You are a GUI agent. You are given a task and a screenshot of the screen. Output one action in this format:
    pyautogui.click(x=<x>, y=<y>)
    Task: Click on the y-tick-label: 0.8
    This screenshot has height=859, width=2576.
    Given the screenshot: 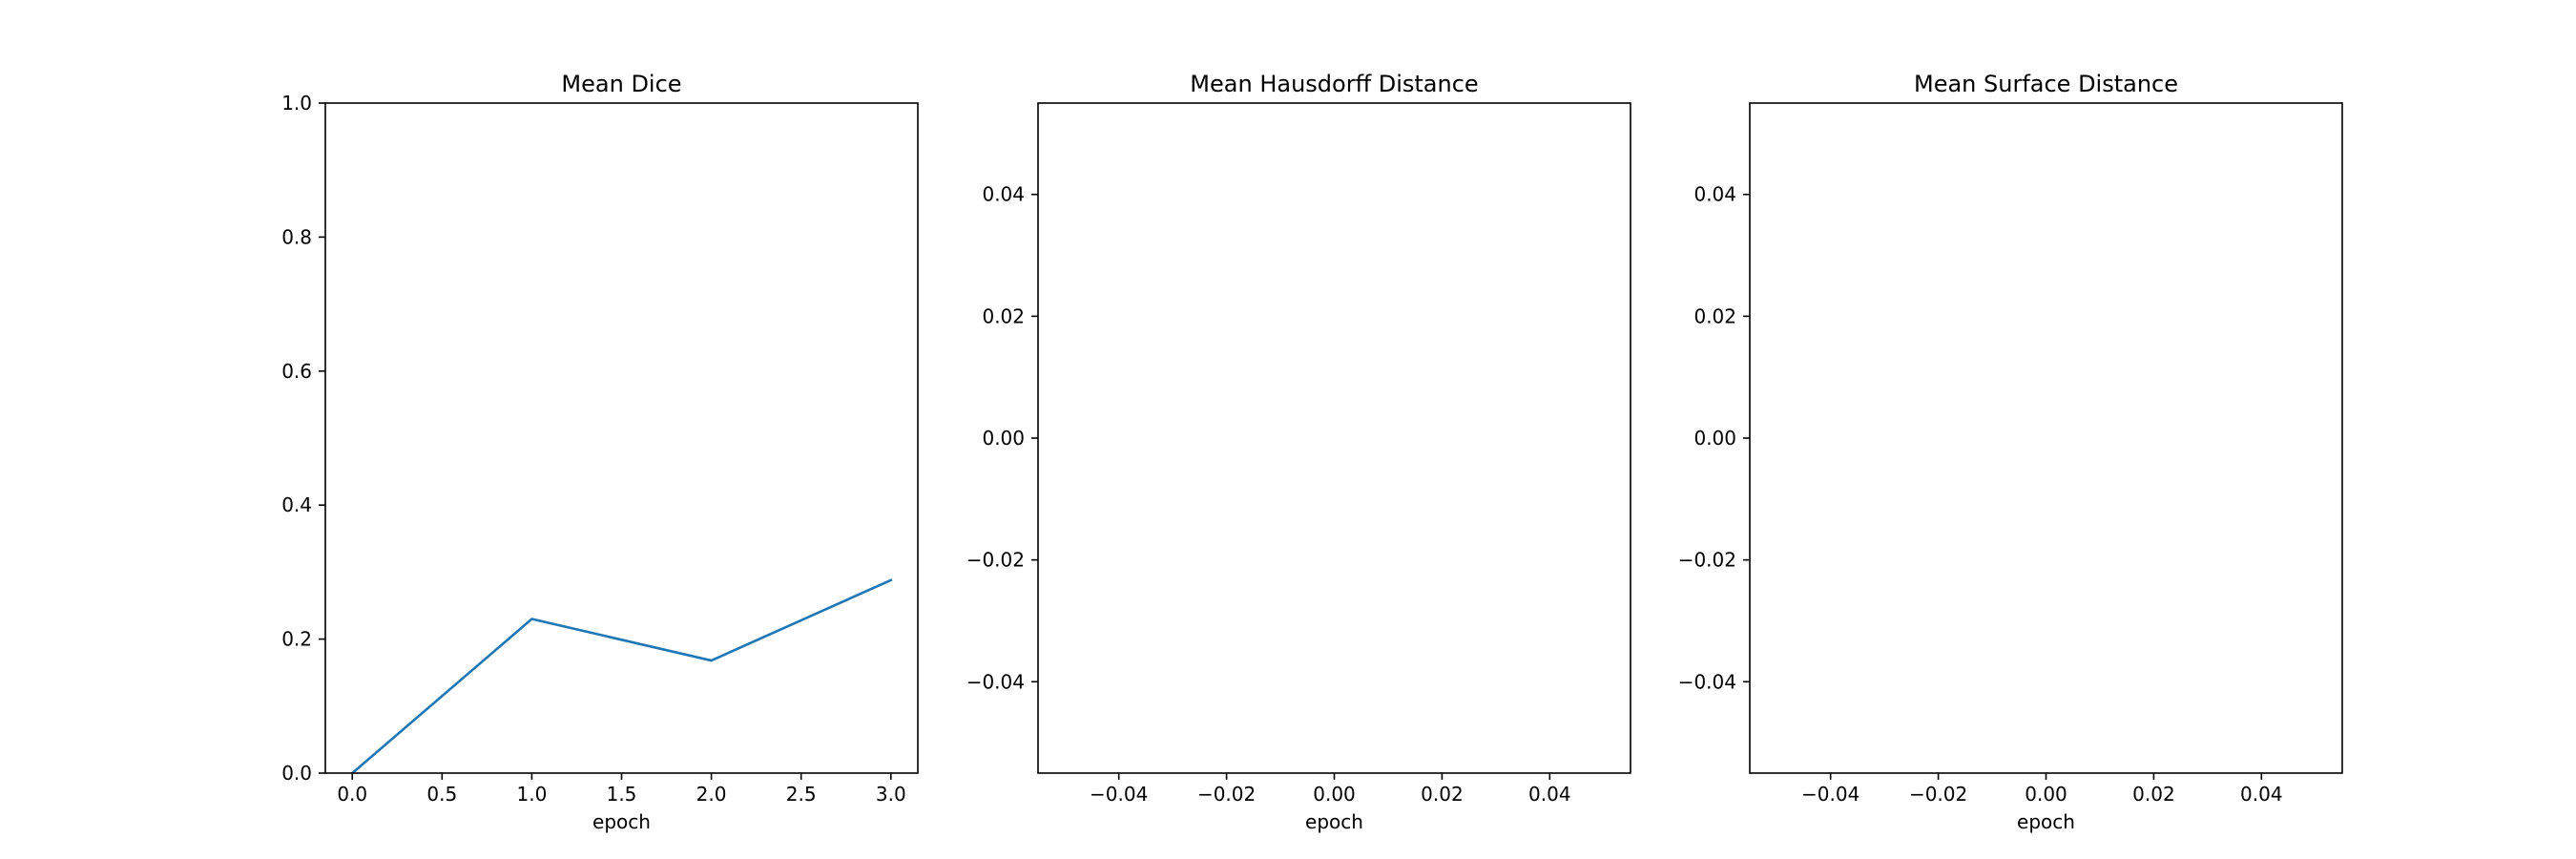 What is the action you would take?
    pyautogui.click(x=296, y=236)
    